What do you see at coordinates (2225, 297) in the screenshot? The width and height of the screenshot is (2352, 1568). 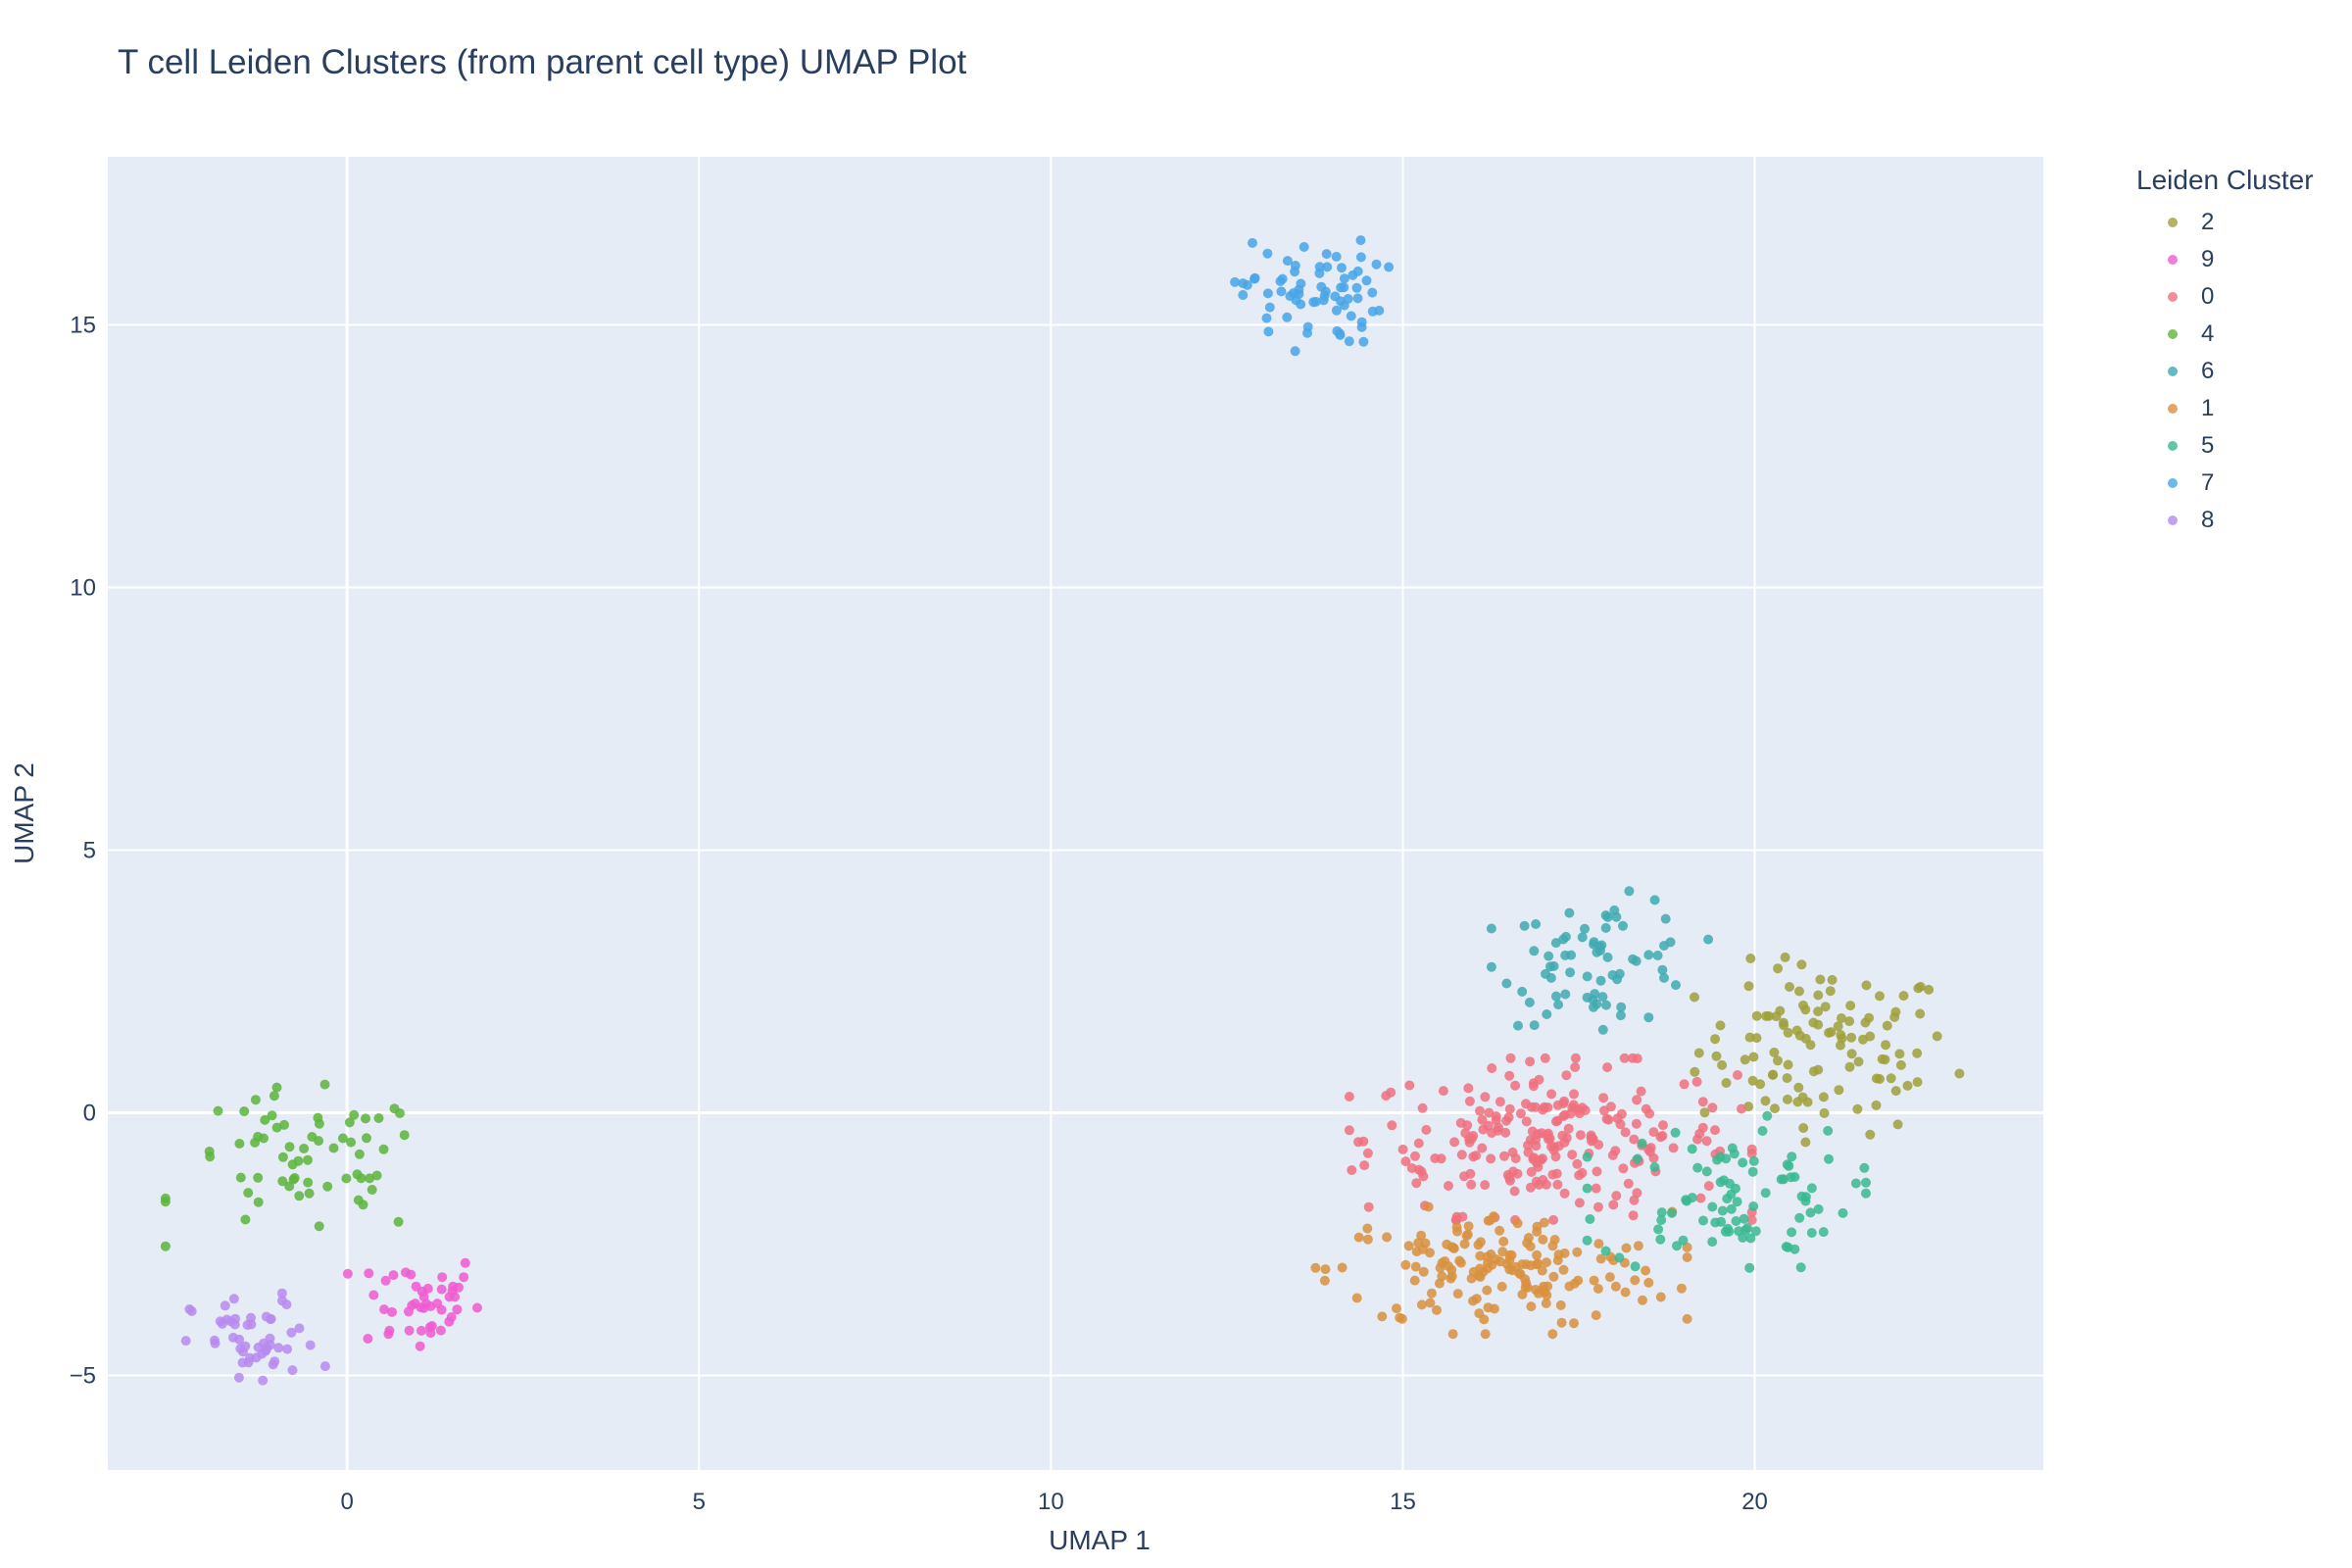 I see `legend-item-cluster-0: 0` at bounding box center [2225, 297].